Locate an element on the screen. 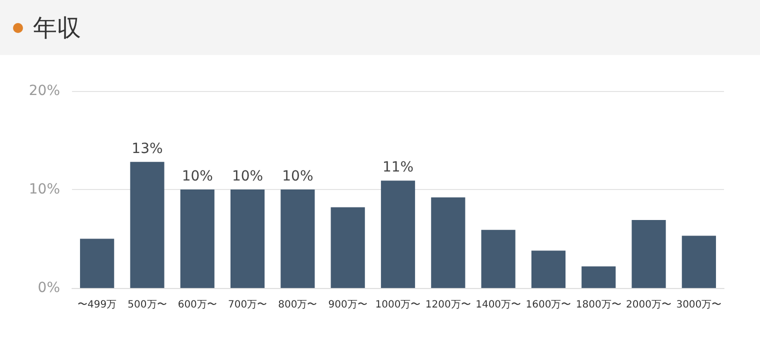  x-tick-label: 600万〜 is located at coordinates (197, 305).